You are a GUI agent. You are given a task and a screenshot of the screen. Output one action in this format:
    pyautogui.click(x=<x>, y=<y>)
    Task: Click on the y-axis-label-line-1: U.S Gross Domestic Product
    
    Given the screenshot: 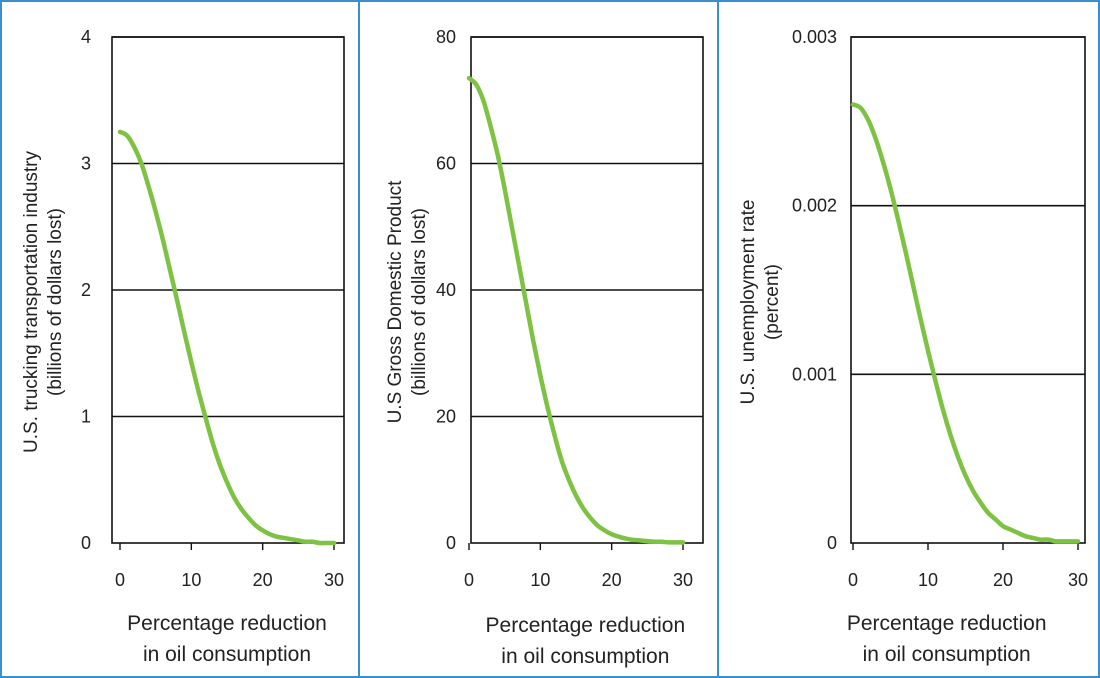 What is the action you would take?
    pyautogui.click(x=396, y=302)
    